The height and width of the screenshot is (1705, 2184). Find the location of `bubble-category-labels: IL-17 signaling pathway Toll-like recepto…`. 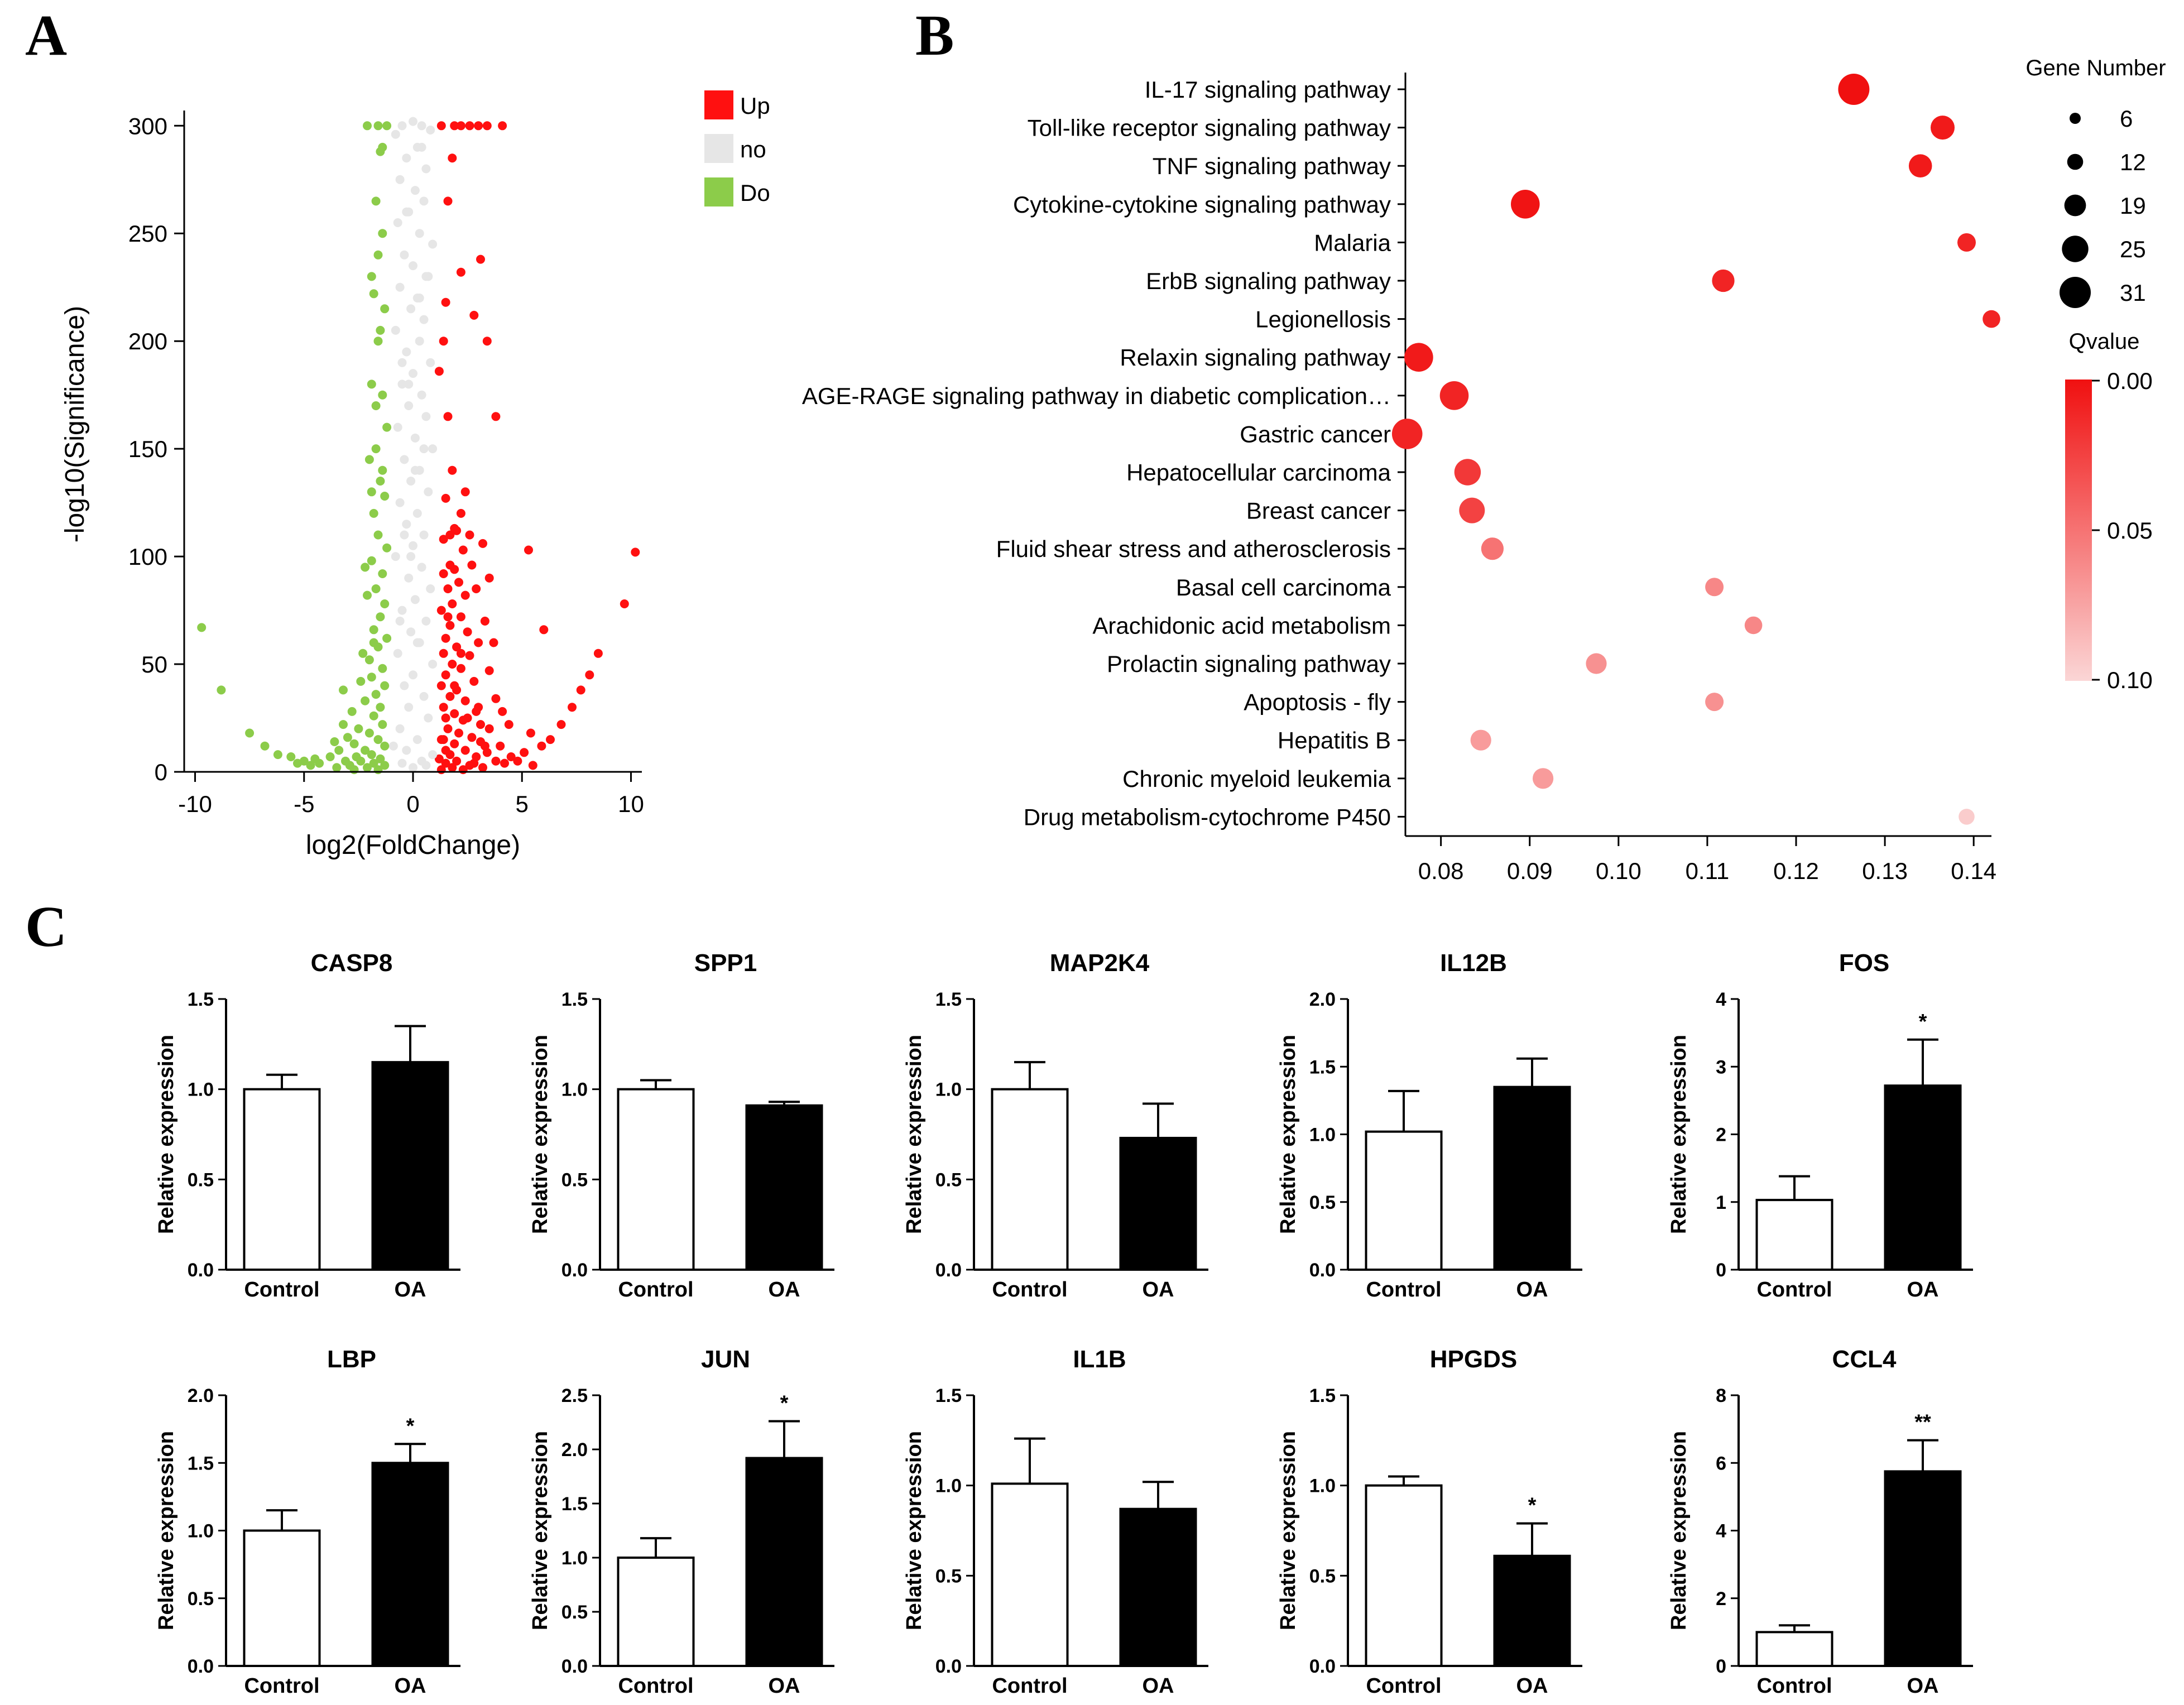

bubble-category-labels: IL-17 signaling pathway Toll-like recepto… is located at coordinates (1103, 453).